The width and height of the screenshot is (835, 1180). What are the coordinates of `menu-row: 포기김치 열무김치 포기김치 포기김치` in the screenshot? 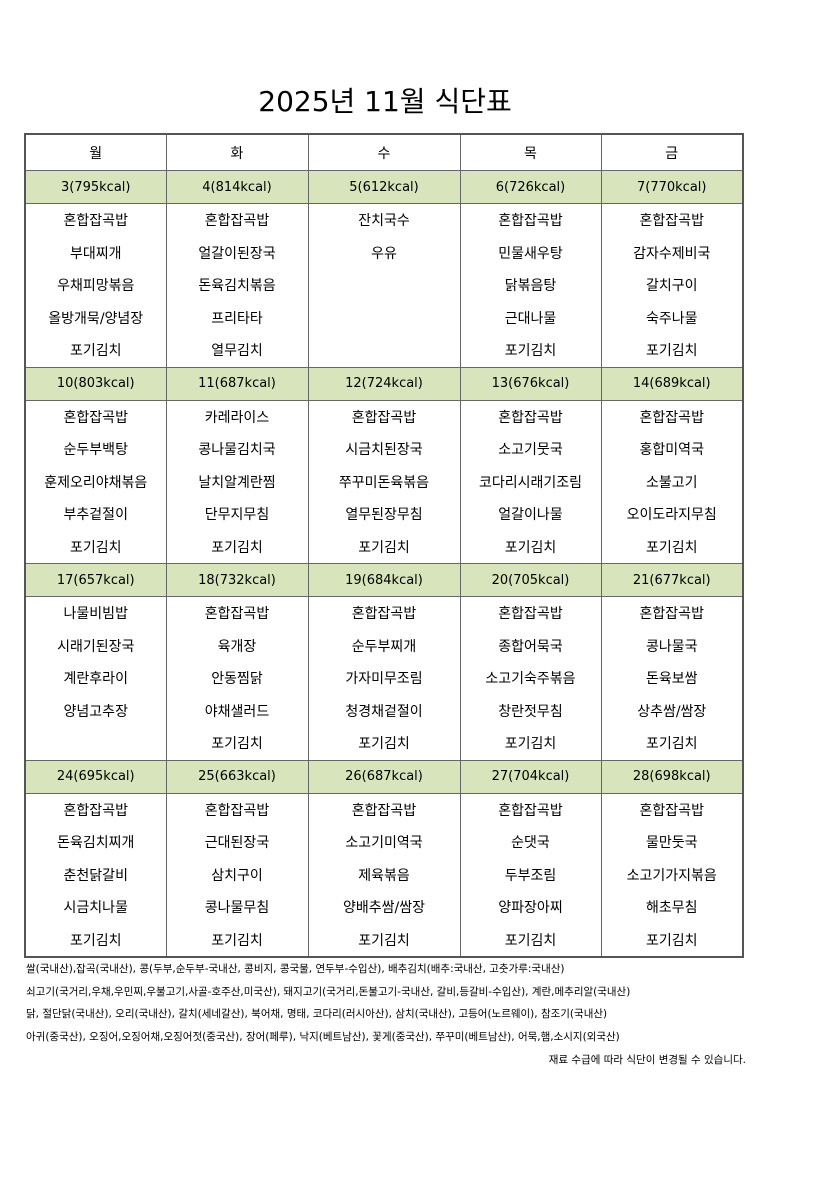 It's located at (384, 351).